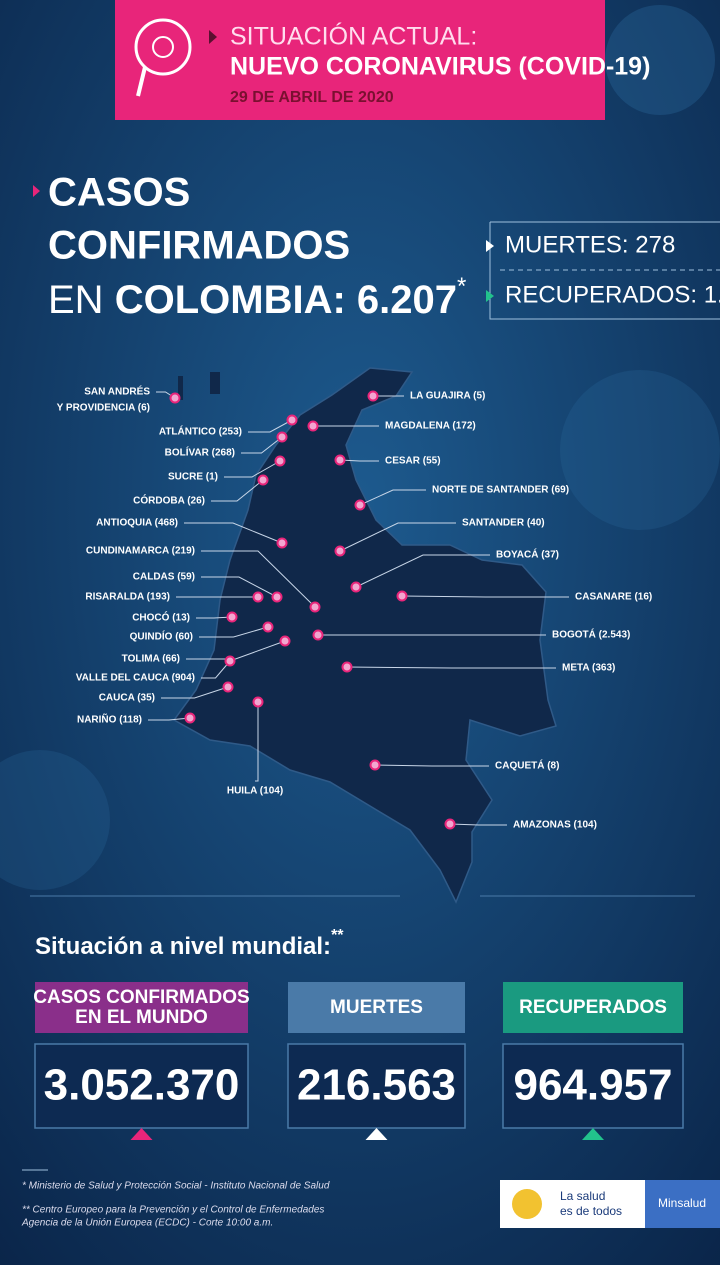  Describe the element at coordinates (447, 396) in the screenshot. I see `department-label: LA GUAJIRA (5)` at that location.